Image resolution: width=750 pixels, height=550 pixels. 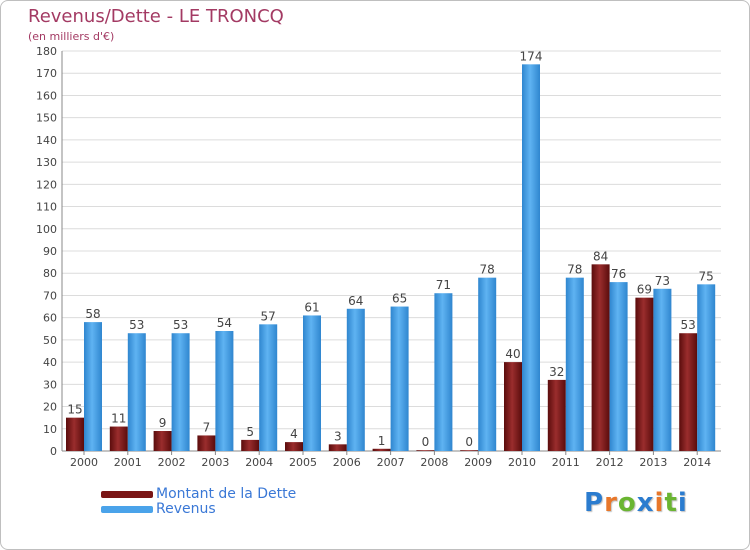 I want to click on x-tick-label: 2004, so click(x=259, y=462).